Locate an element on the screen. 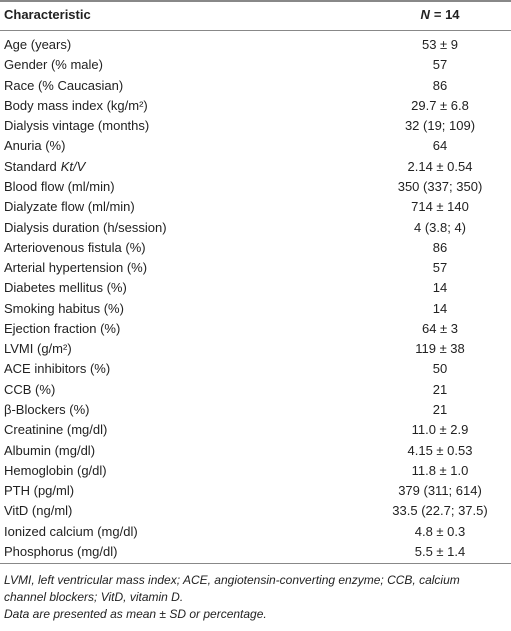  row-label: Hemoglobin (g/dl) is located at coordinates (55, 470).